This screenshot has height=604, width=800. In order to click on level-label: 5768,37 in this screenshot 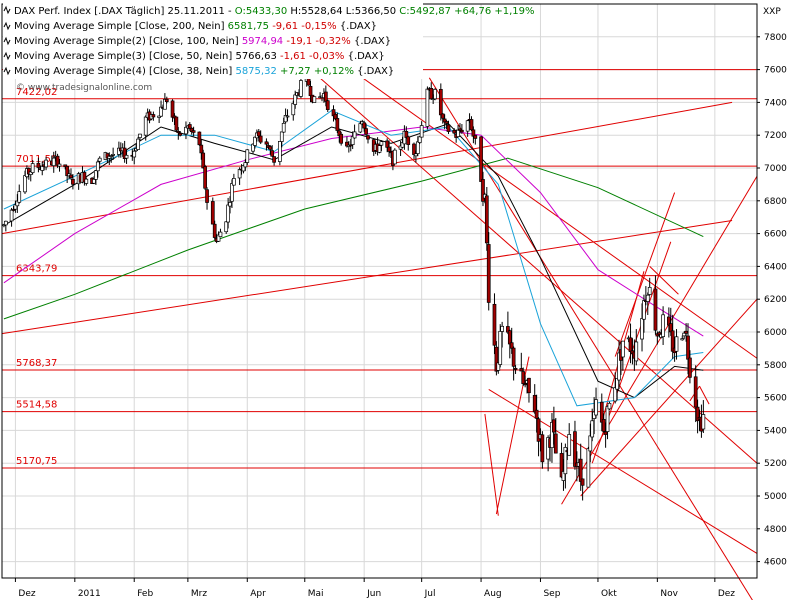, I will do `click(36, 363)`.